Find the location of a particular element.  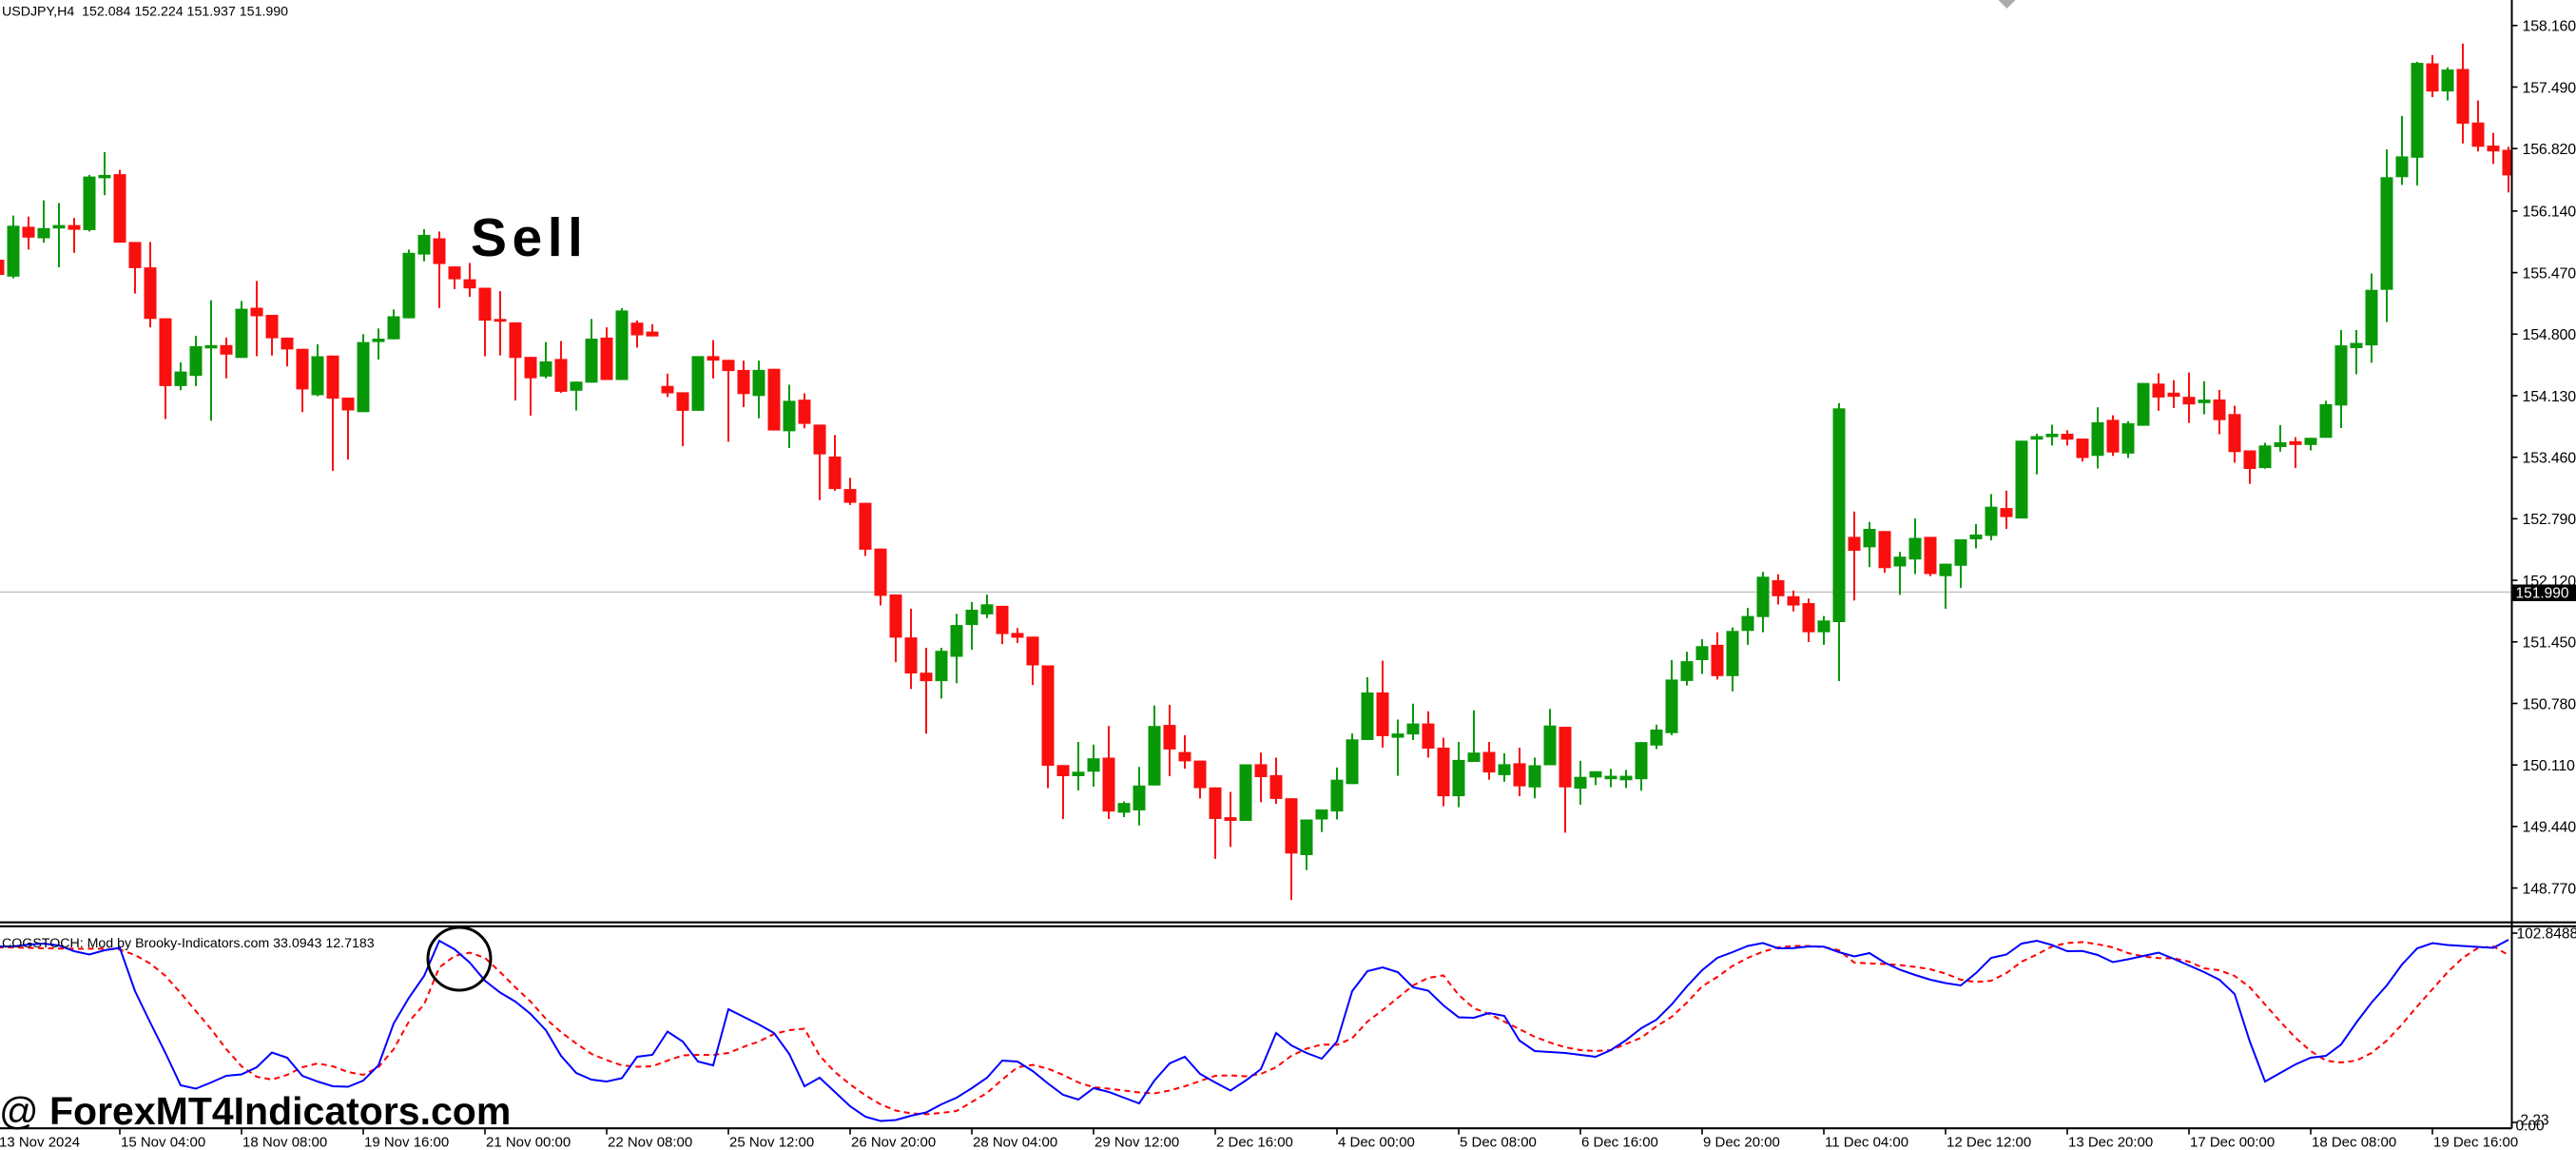

svg-text: Sell is located at coordinates (529, 238).